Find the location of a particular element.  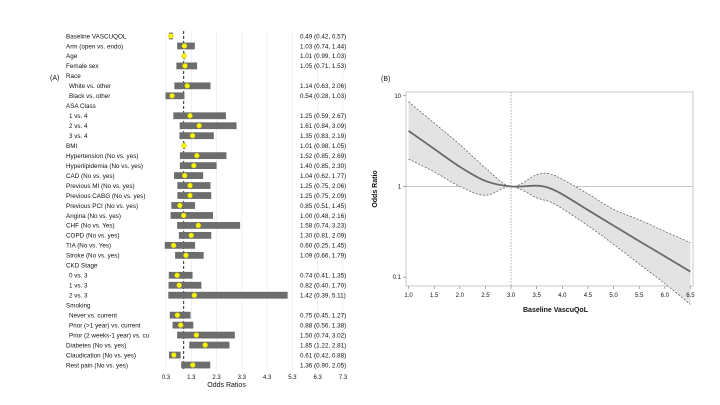

forest-row-value: 1.00 (0.48, 2.16) is located at coordinates (323, 216).